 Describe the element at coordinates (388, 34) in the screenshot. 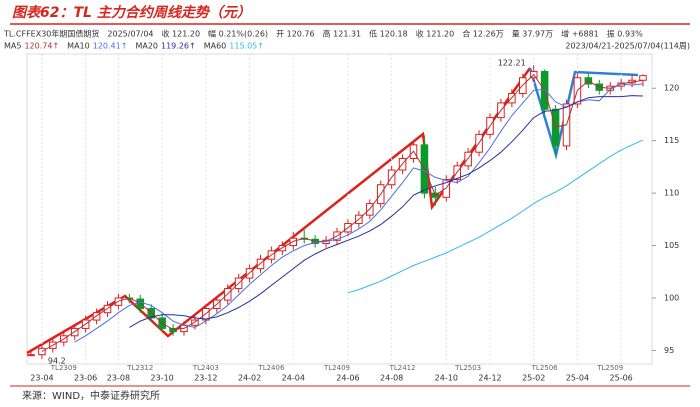

I see `info-item: 低 120.18` at that location.